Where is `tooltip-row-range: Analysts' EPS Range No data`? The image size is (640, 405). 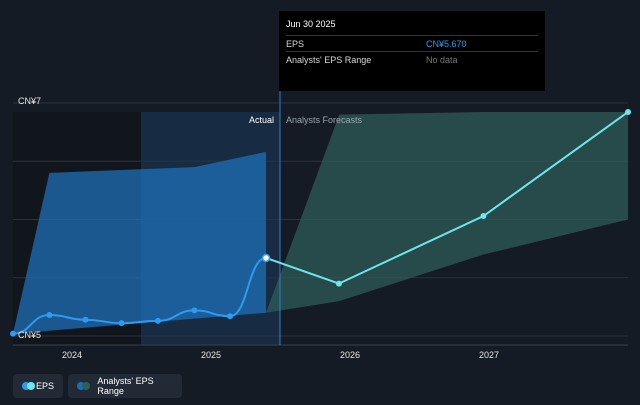 tooltip-row-range: Analysts' EPS Range No data is located at coordinates (412, 59).